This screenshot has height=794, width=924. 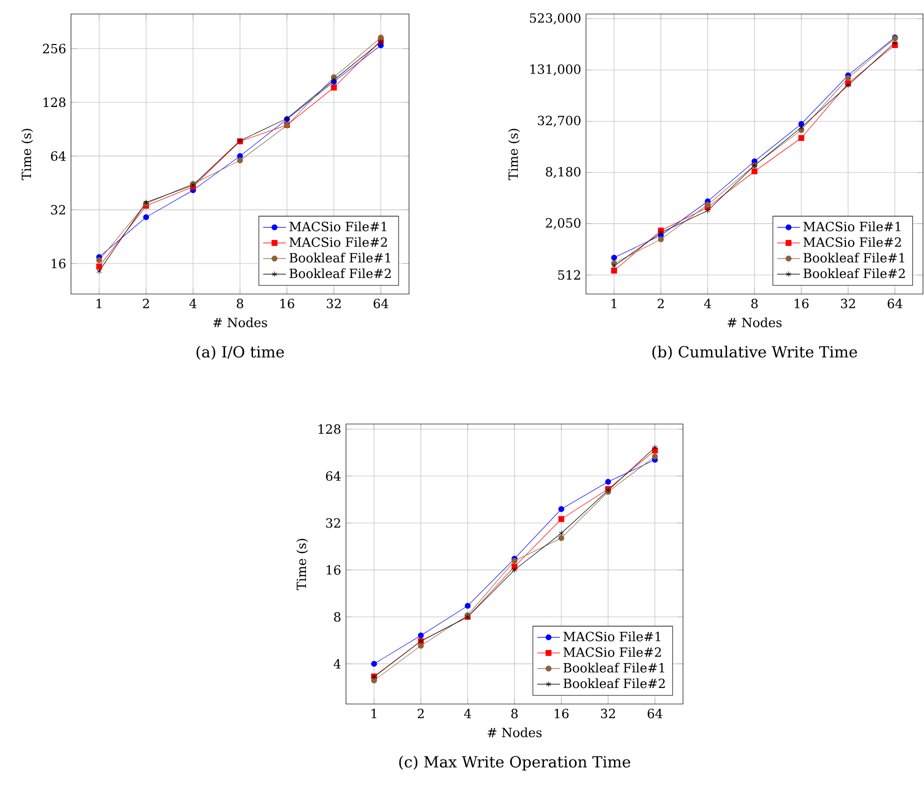 What do you see at coordinates (240, 353) in the screenshot?
I see `text: (a) I/O time` at bounding box center [240, 353].